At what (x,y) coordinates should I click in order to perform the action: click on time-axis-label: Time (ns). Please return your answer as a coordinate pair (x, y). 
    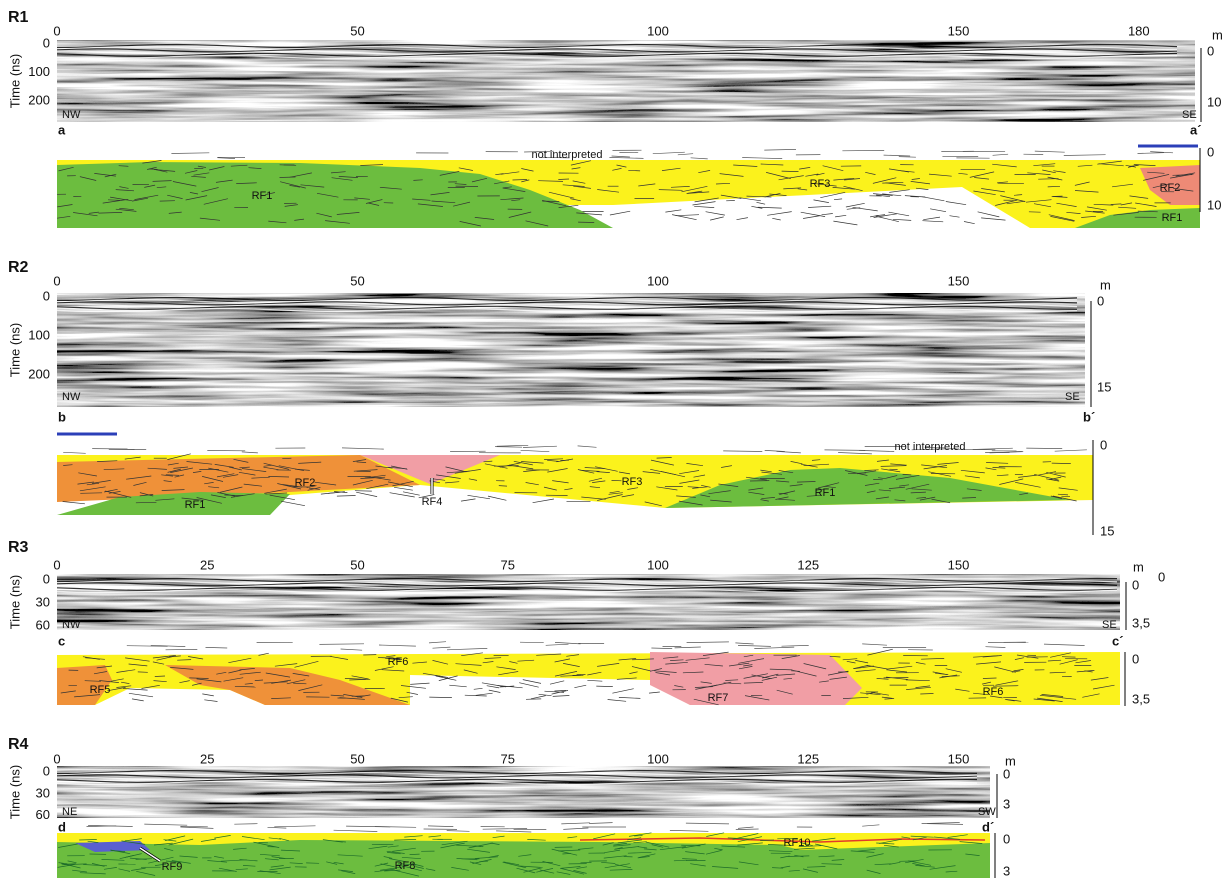
    Looking at the image, I should click on (14, 792).